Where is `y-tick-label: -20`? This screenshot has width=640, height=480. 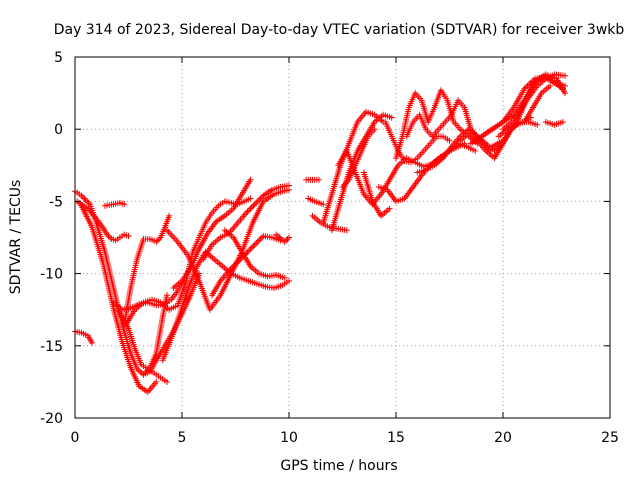 y-tick-label: -20 is located at coordinates (51, 419).